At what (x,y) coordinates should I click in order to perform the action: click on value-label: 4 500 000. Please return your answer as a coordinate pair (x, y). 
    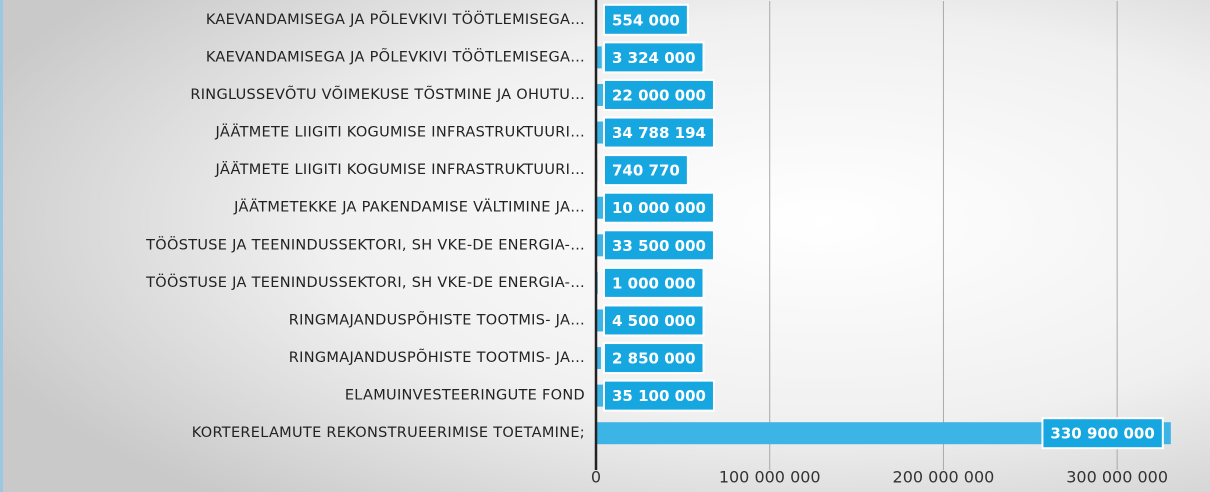
    Looking at the image, I should click on (654, 321).